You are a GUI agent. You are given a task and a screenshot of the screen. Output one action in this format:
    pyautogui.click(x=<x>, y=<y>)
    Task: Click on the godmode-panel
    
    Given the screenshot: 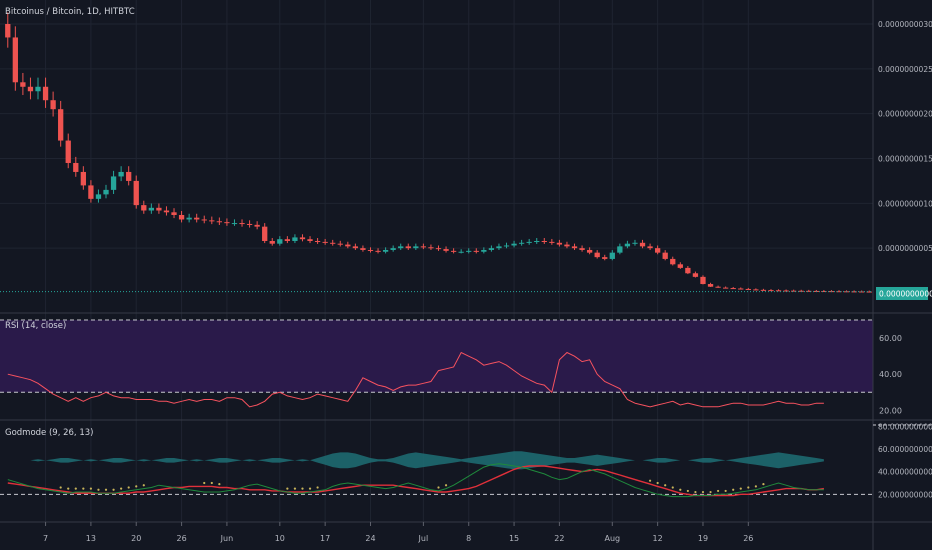 What is the action you would take?
    pyautogui.click(x=436, y=474)
    